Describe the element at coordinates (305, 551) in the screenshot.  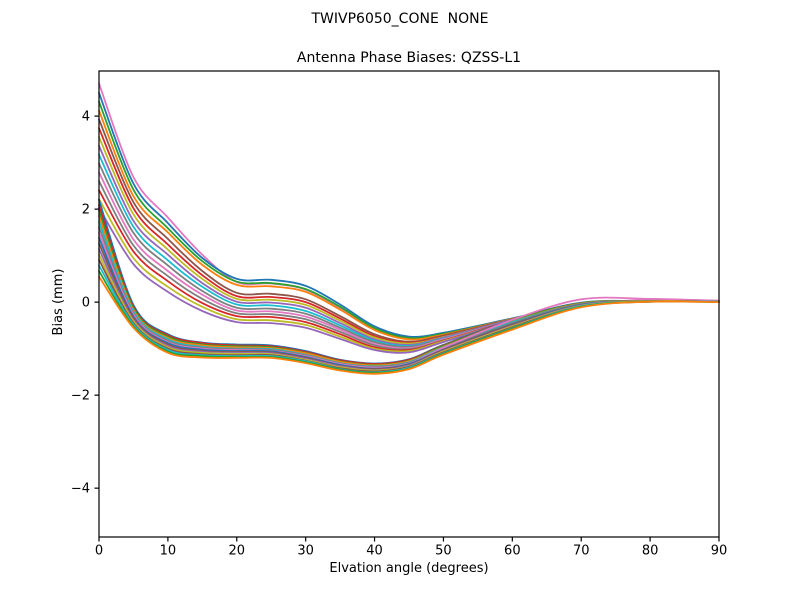
I see `x-tick-label: 30` at that location.